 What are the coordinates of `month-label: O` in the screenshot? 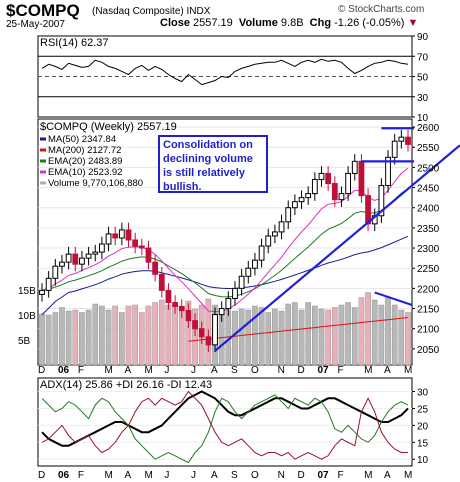 It's located at (255, 370).